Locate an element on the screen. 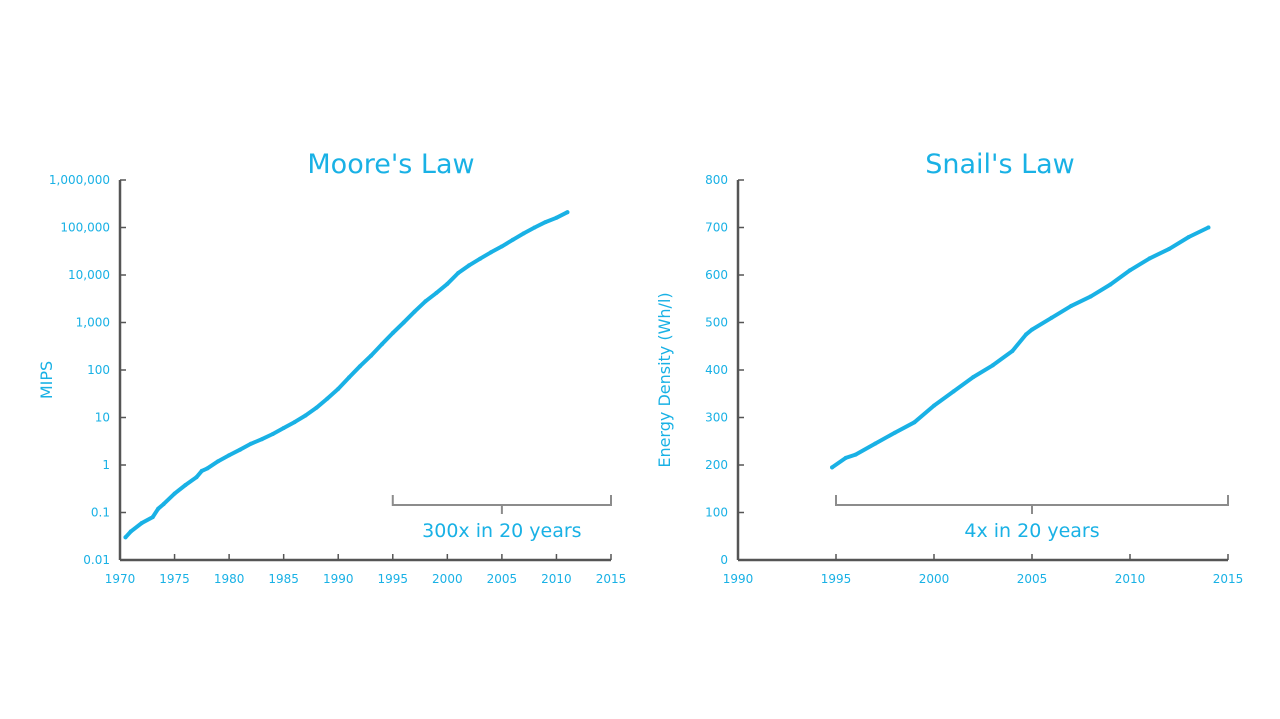 The height and width of the screenshot is (719, 1280). moores-x-tick-label: 2015 is located at coordinates (611, 579).